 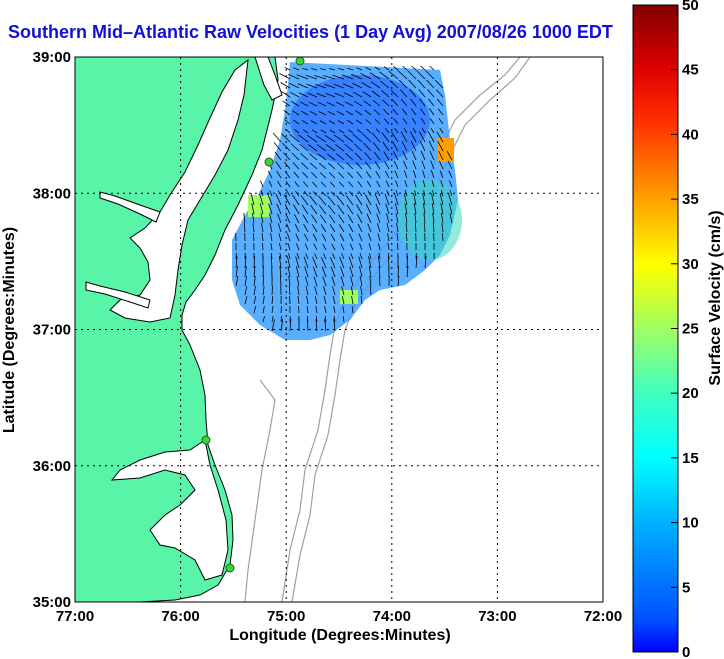 I want to click on x-axis-label: Longitude (Degrees:Minutes), so click(x=339, y=635).